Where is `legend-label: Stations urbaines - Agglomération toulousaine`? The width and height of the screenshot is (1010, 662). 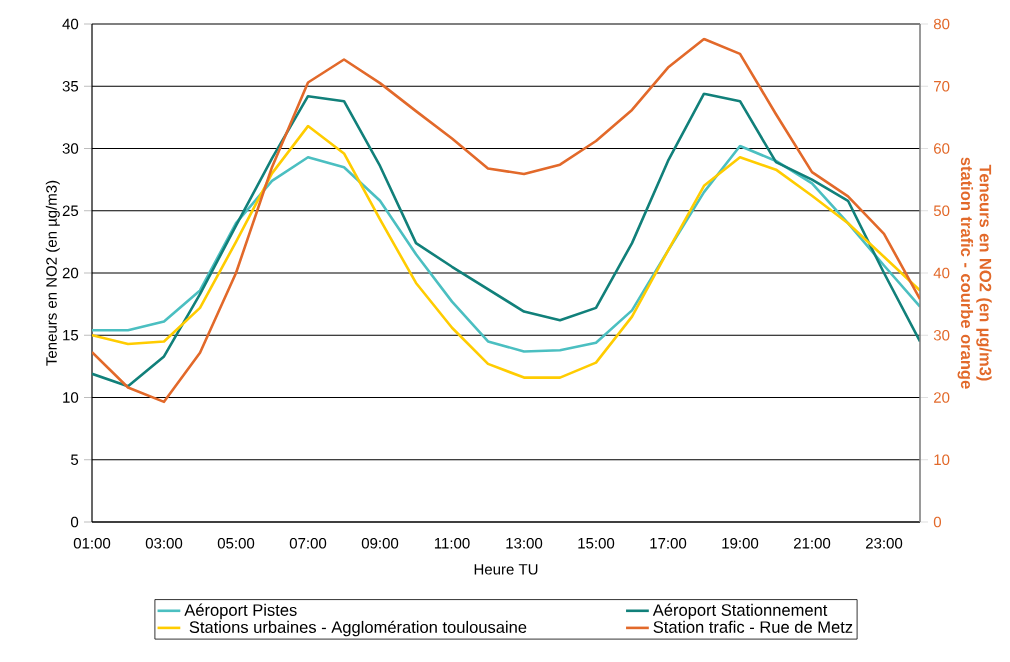 legend-label: Stations urbaines - Agglomération toulousaine is located at coordinates (358, 628).